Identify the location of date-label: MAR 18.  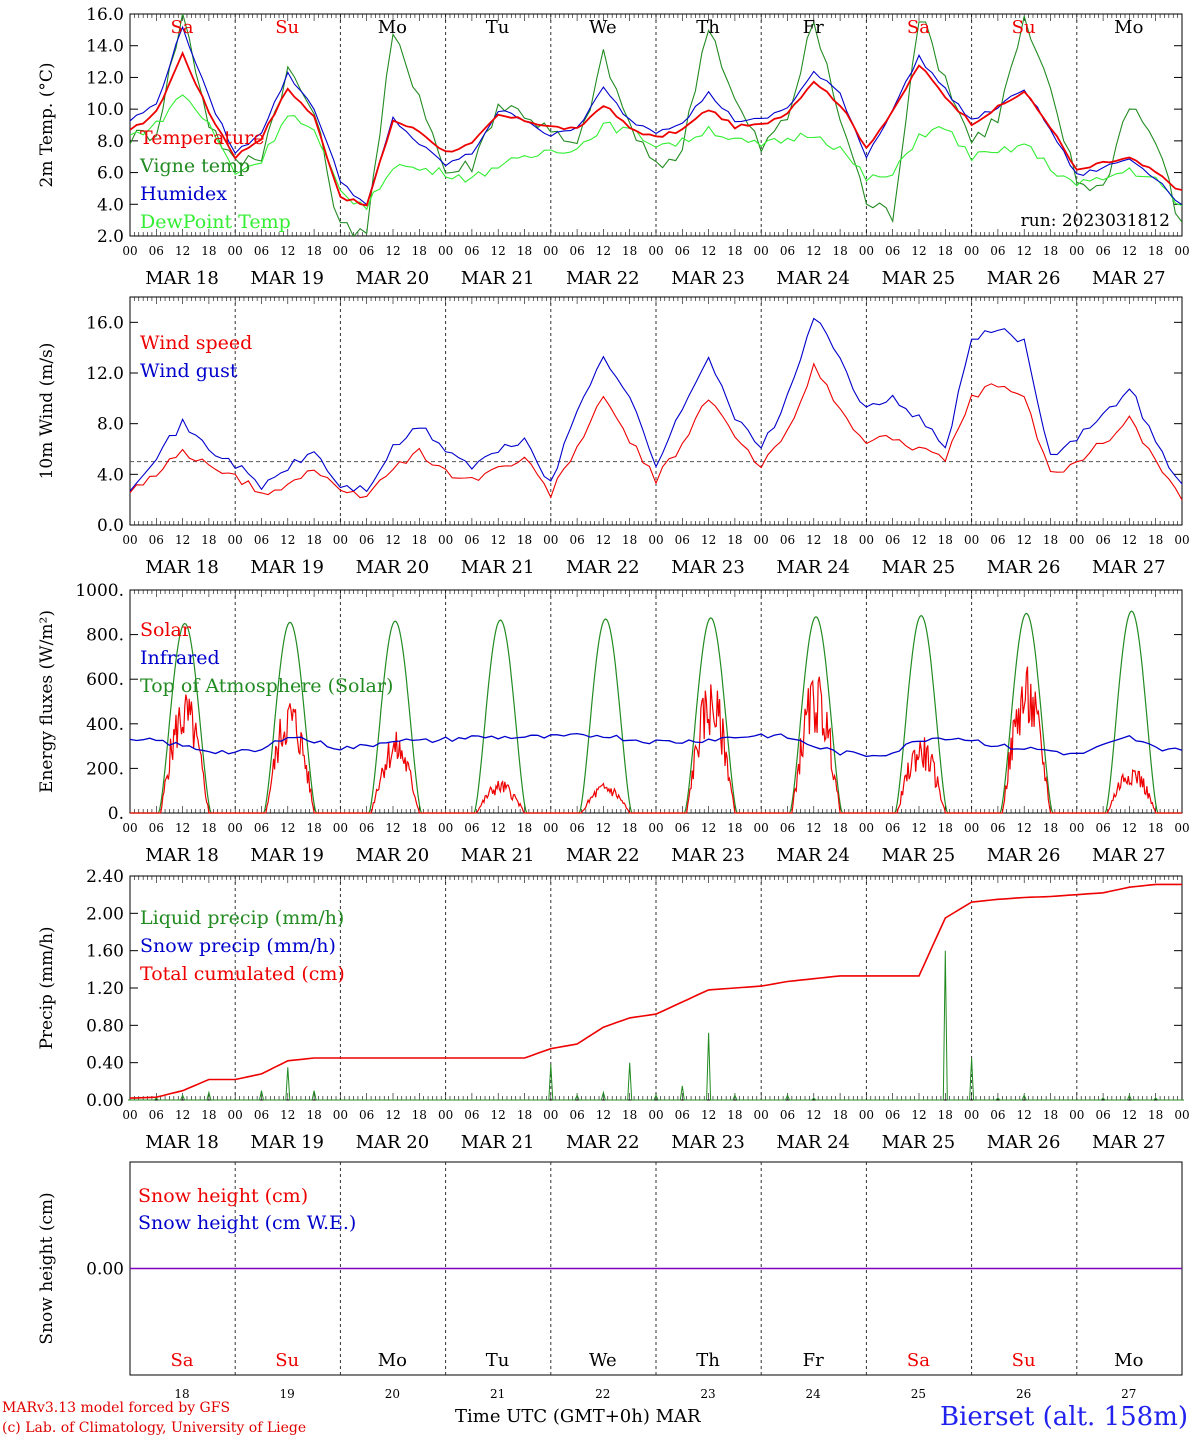
(182, 1142).